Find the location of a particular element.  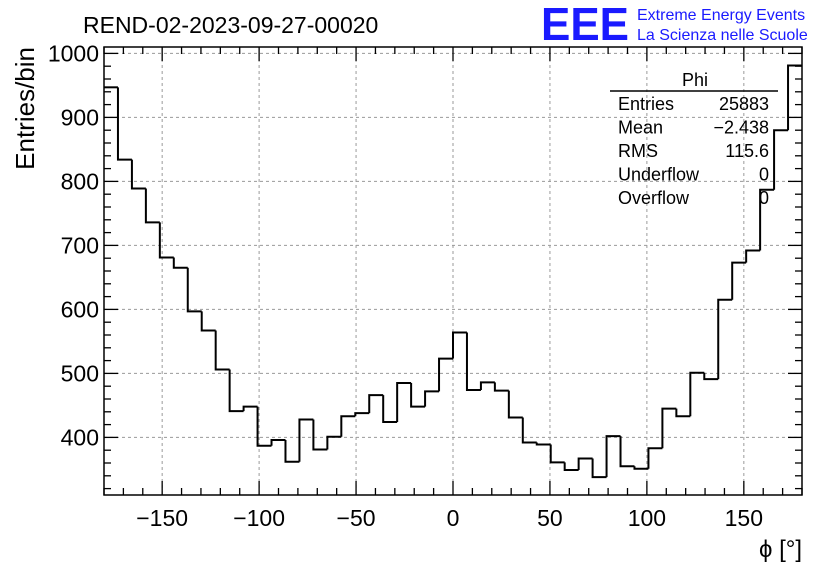

x-tick-label: 100 is located at coordinates (647, 518).